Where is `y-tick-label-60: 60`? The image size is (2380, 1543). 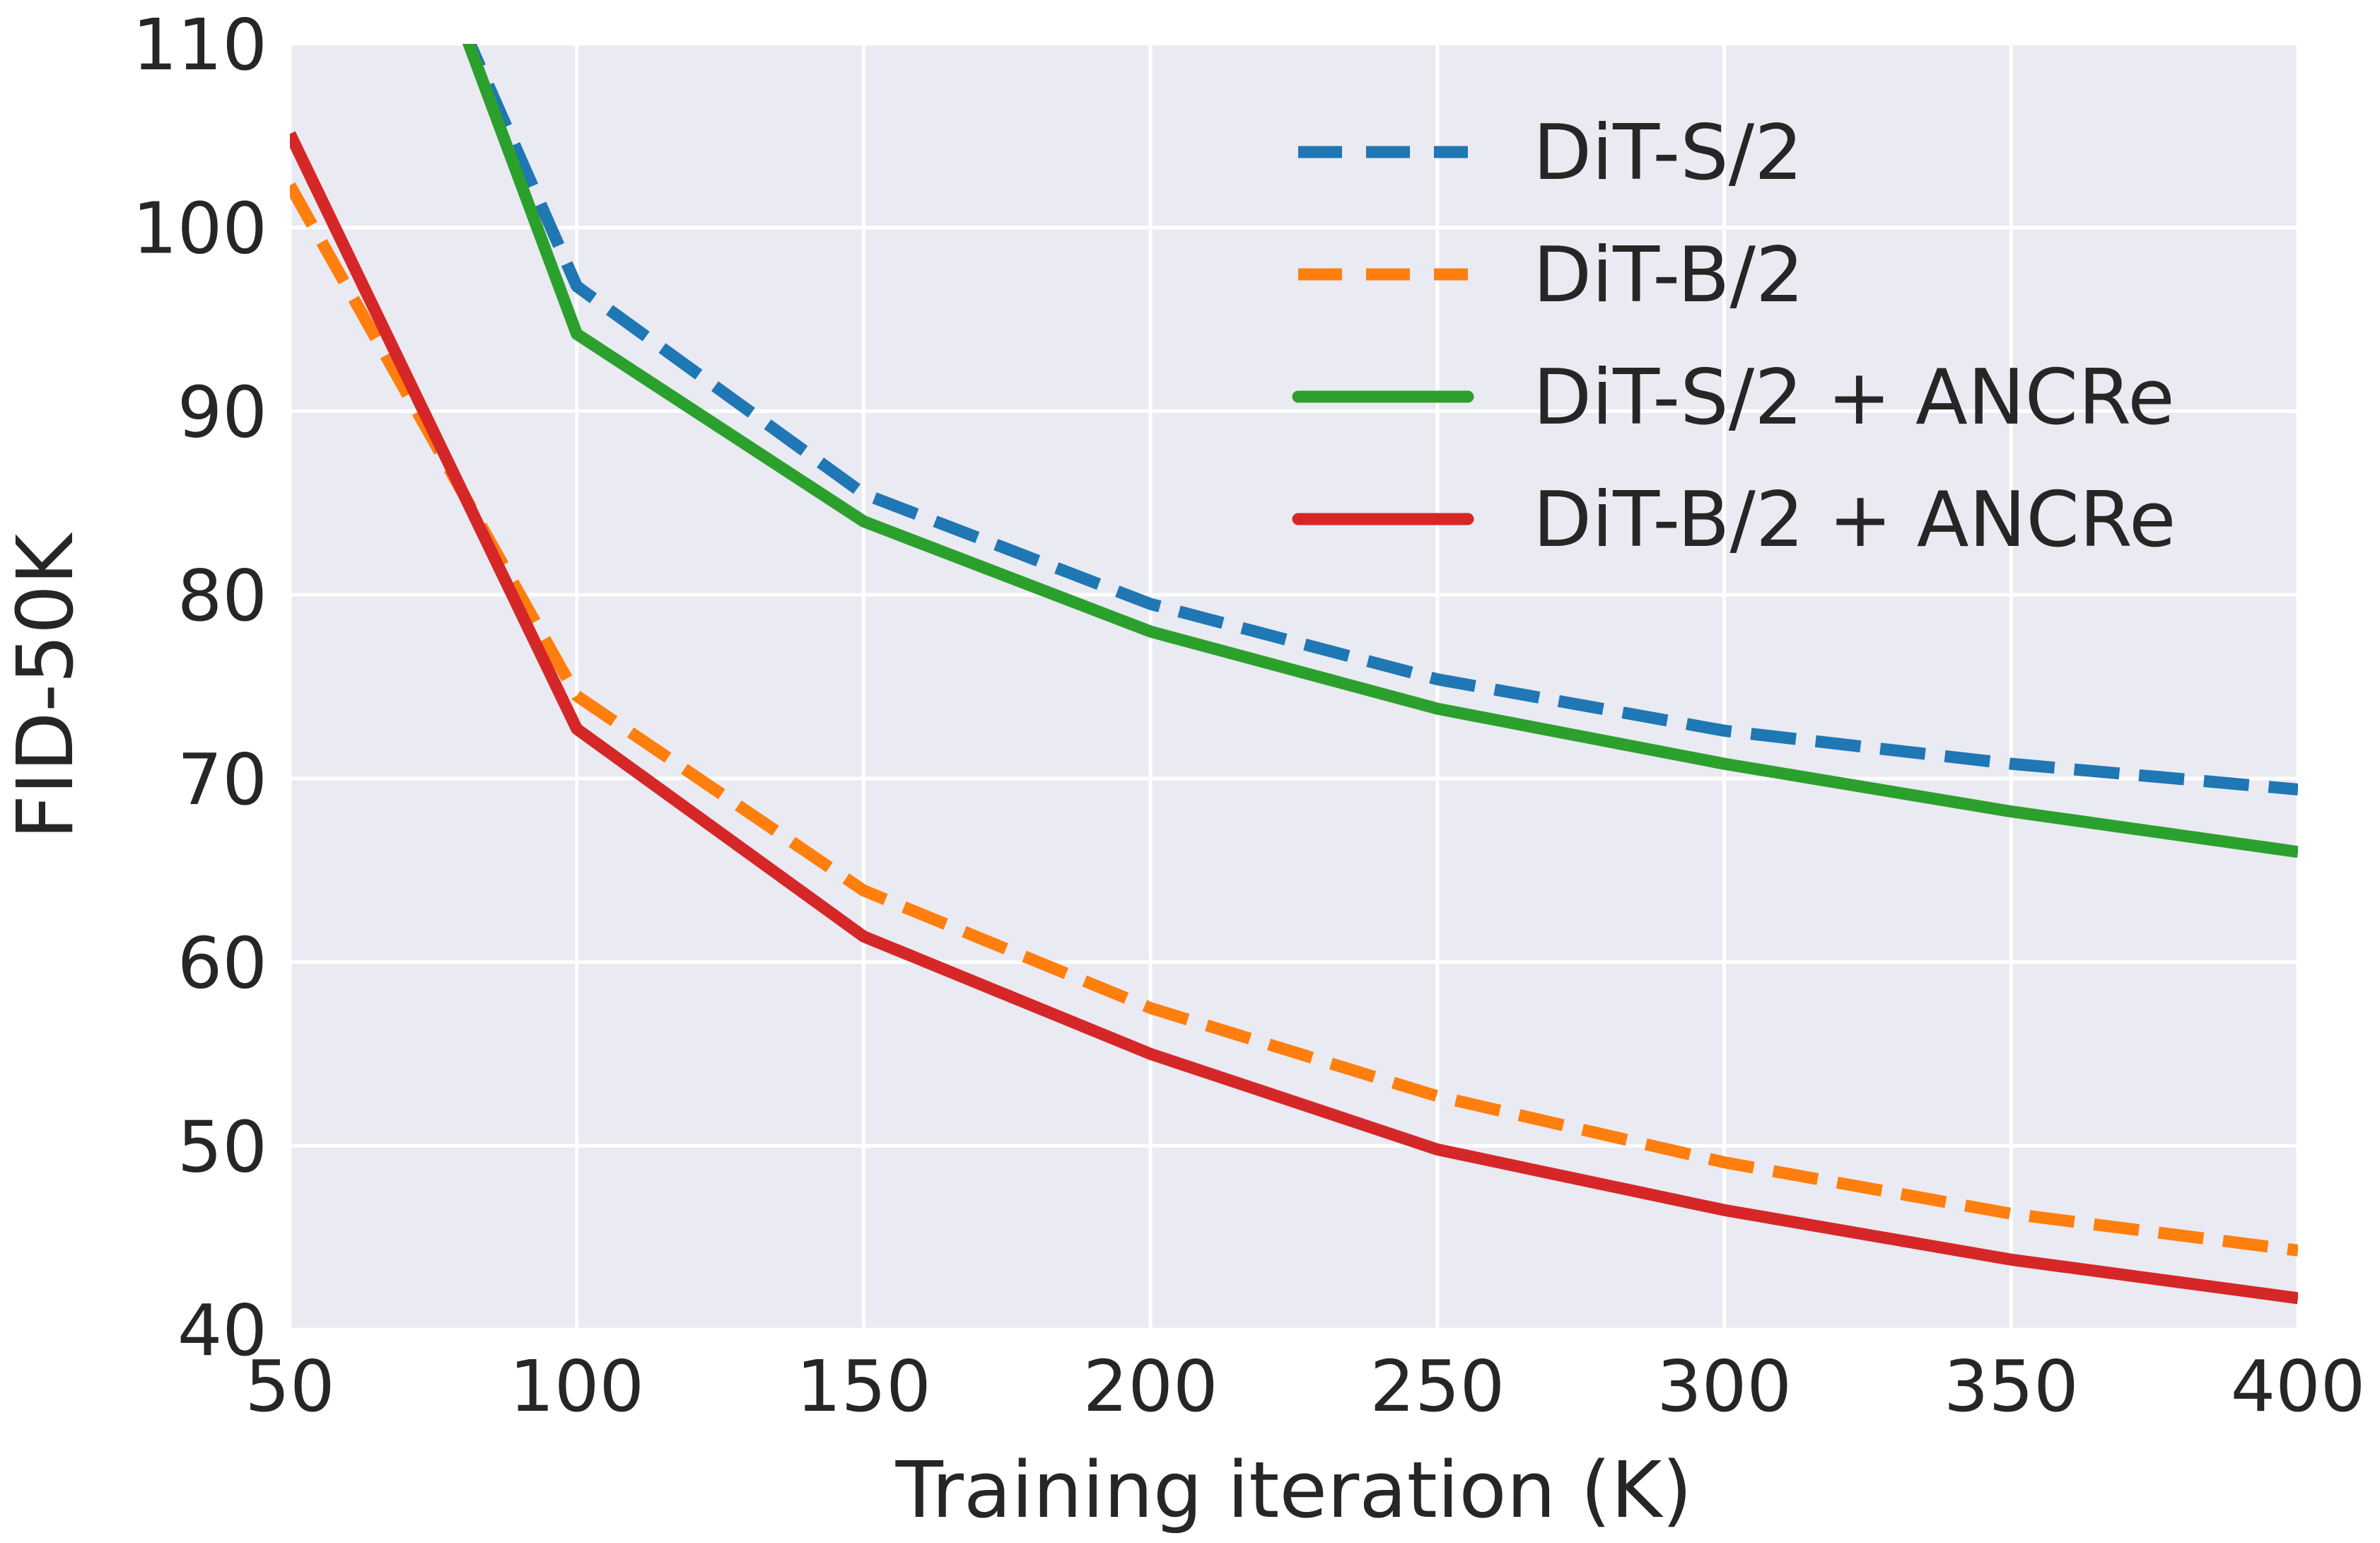
y-tick-label-60: 60 is located at coordinates (222, 964).